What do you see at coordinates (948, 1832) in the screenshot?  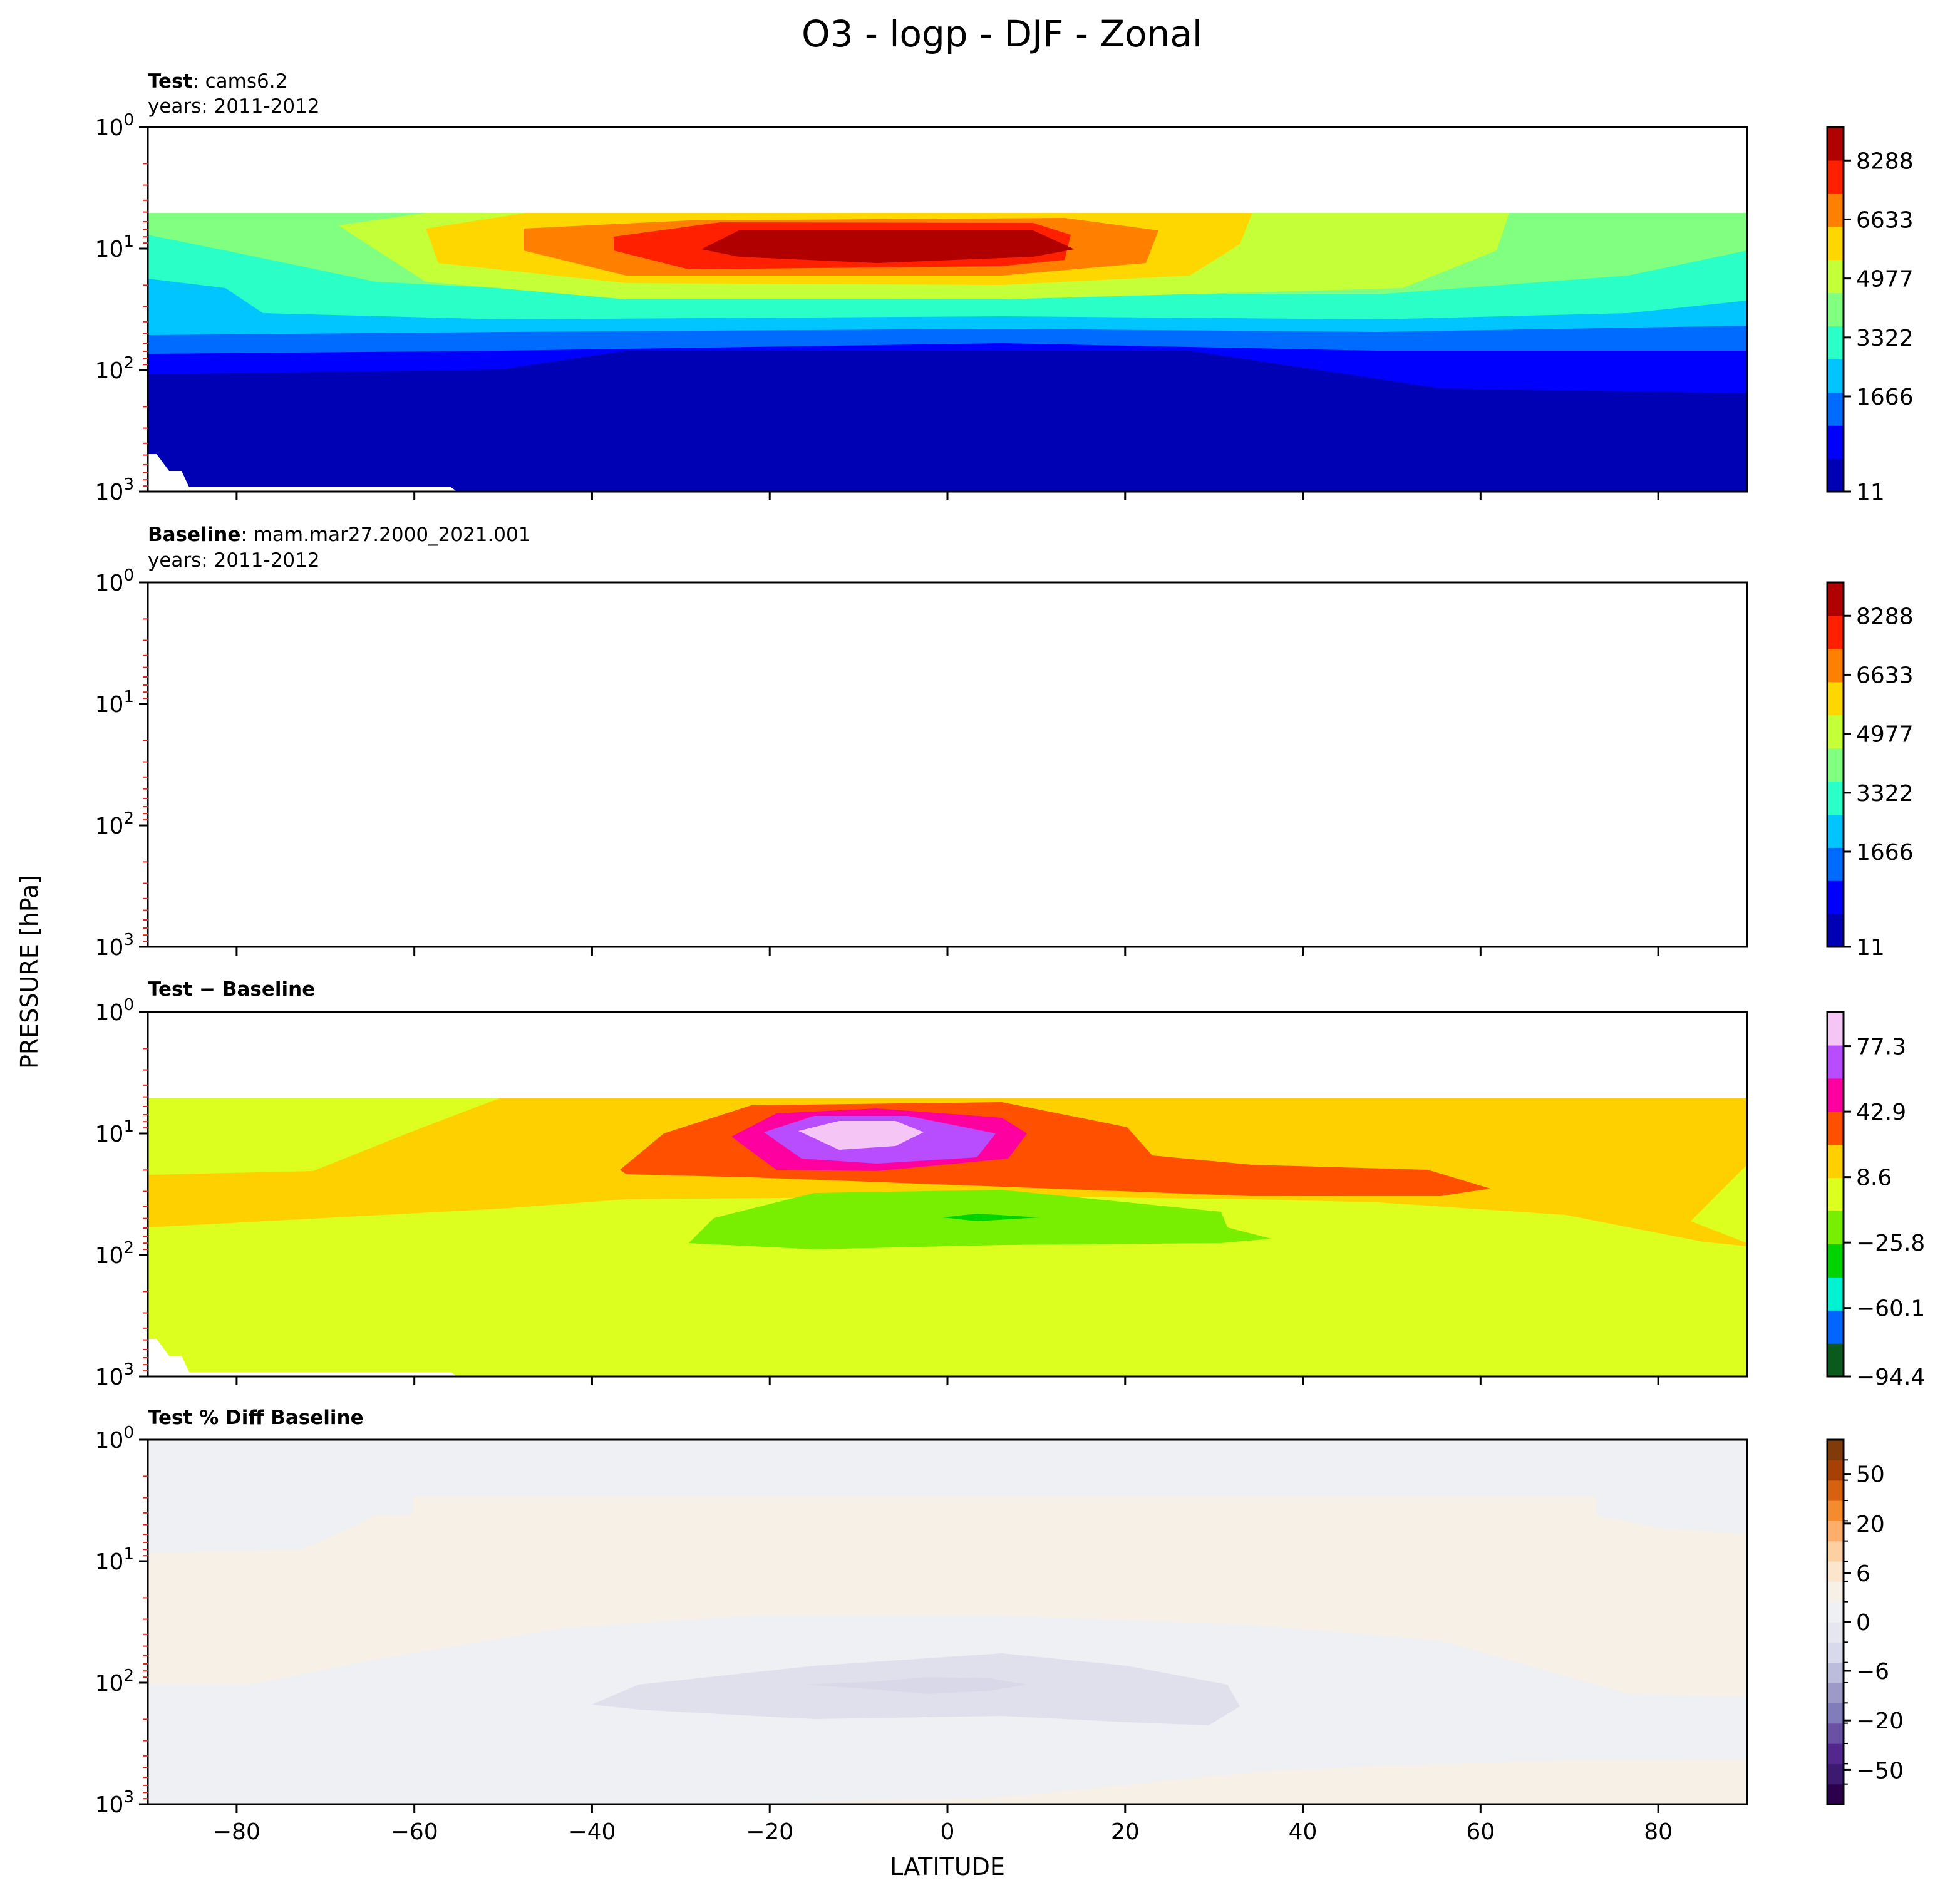 I see `x-tick-label: 0` at bounding box center [948, 1832].